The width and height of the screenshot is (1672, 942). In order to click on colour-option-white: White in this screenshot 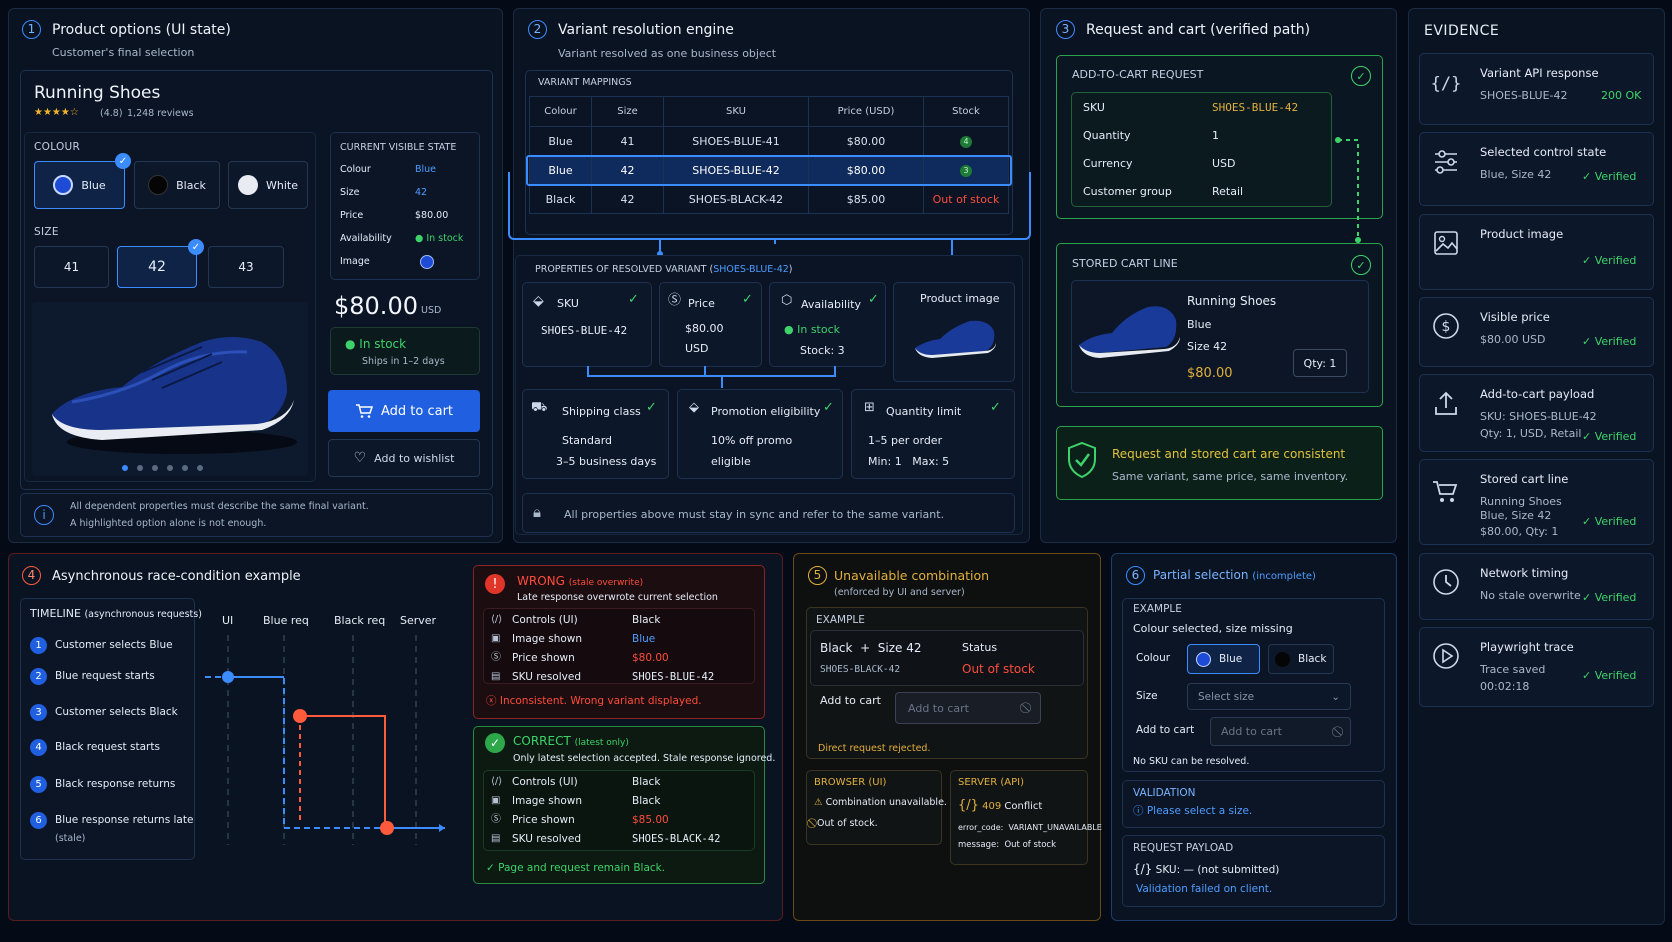, I will do `click(268, 185)`.